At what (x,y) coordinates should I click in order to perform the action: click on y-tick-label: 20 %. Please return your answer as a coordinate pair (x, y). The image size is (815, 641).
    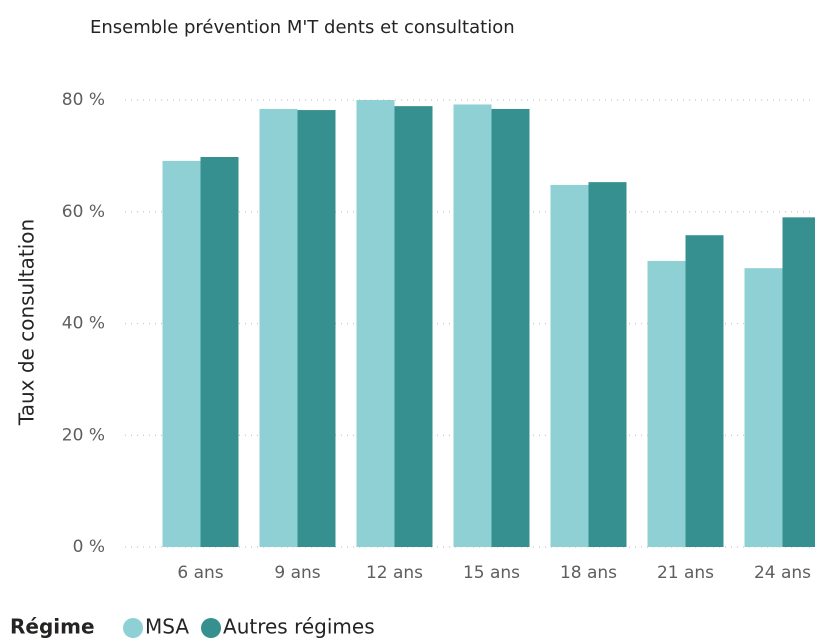
    Looking at the image, I should click on (83, 435).